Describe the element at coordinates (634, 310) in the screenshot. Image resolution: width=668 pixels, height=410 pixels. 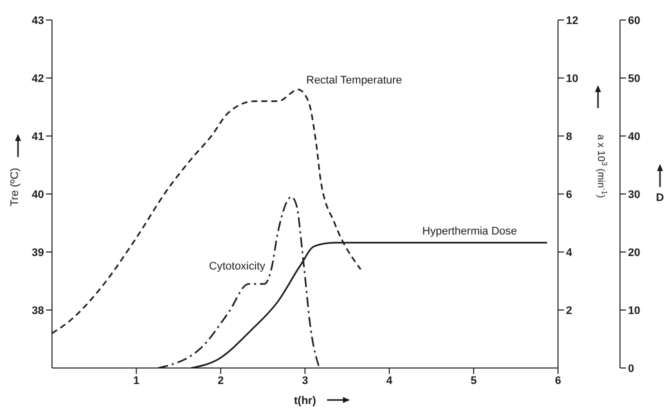
I see `y3-tick-label: 10` at that location.